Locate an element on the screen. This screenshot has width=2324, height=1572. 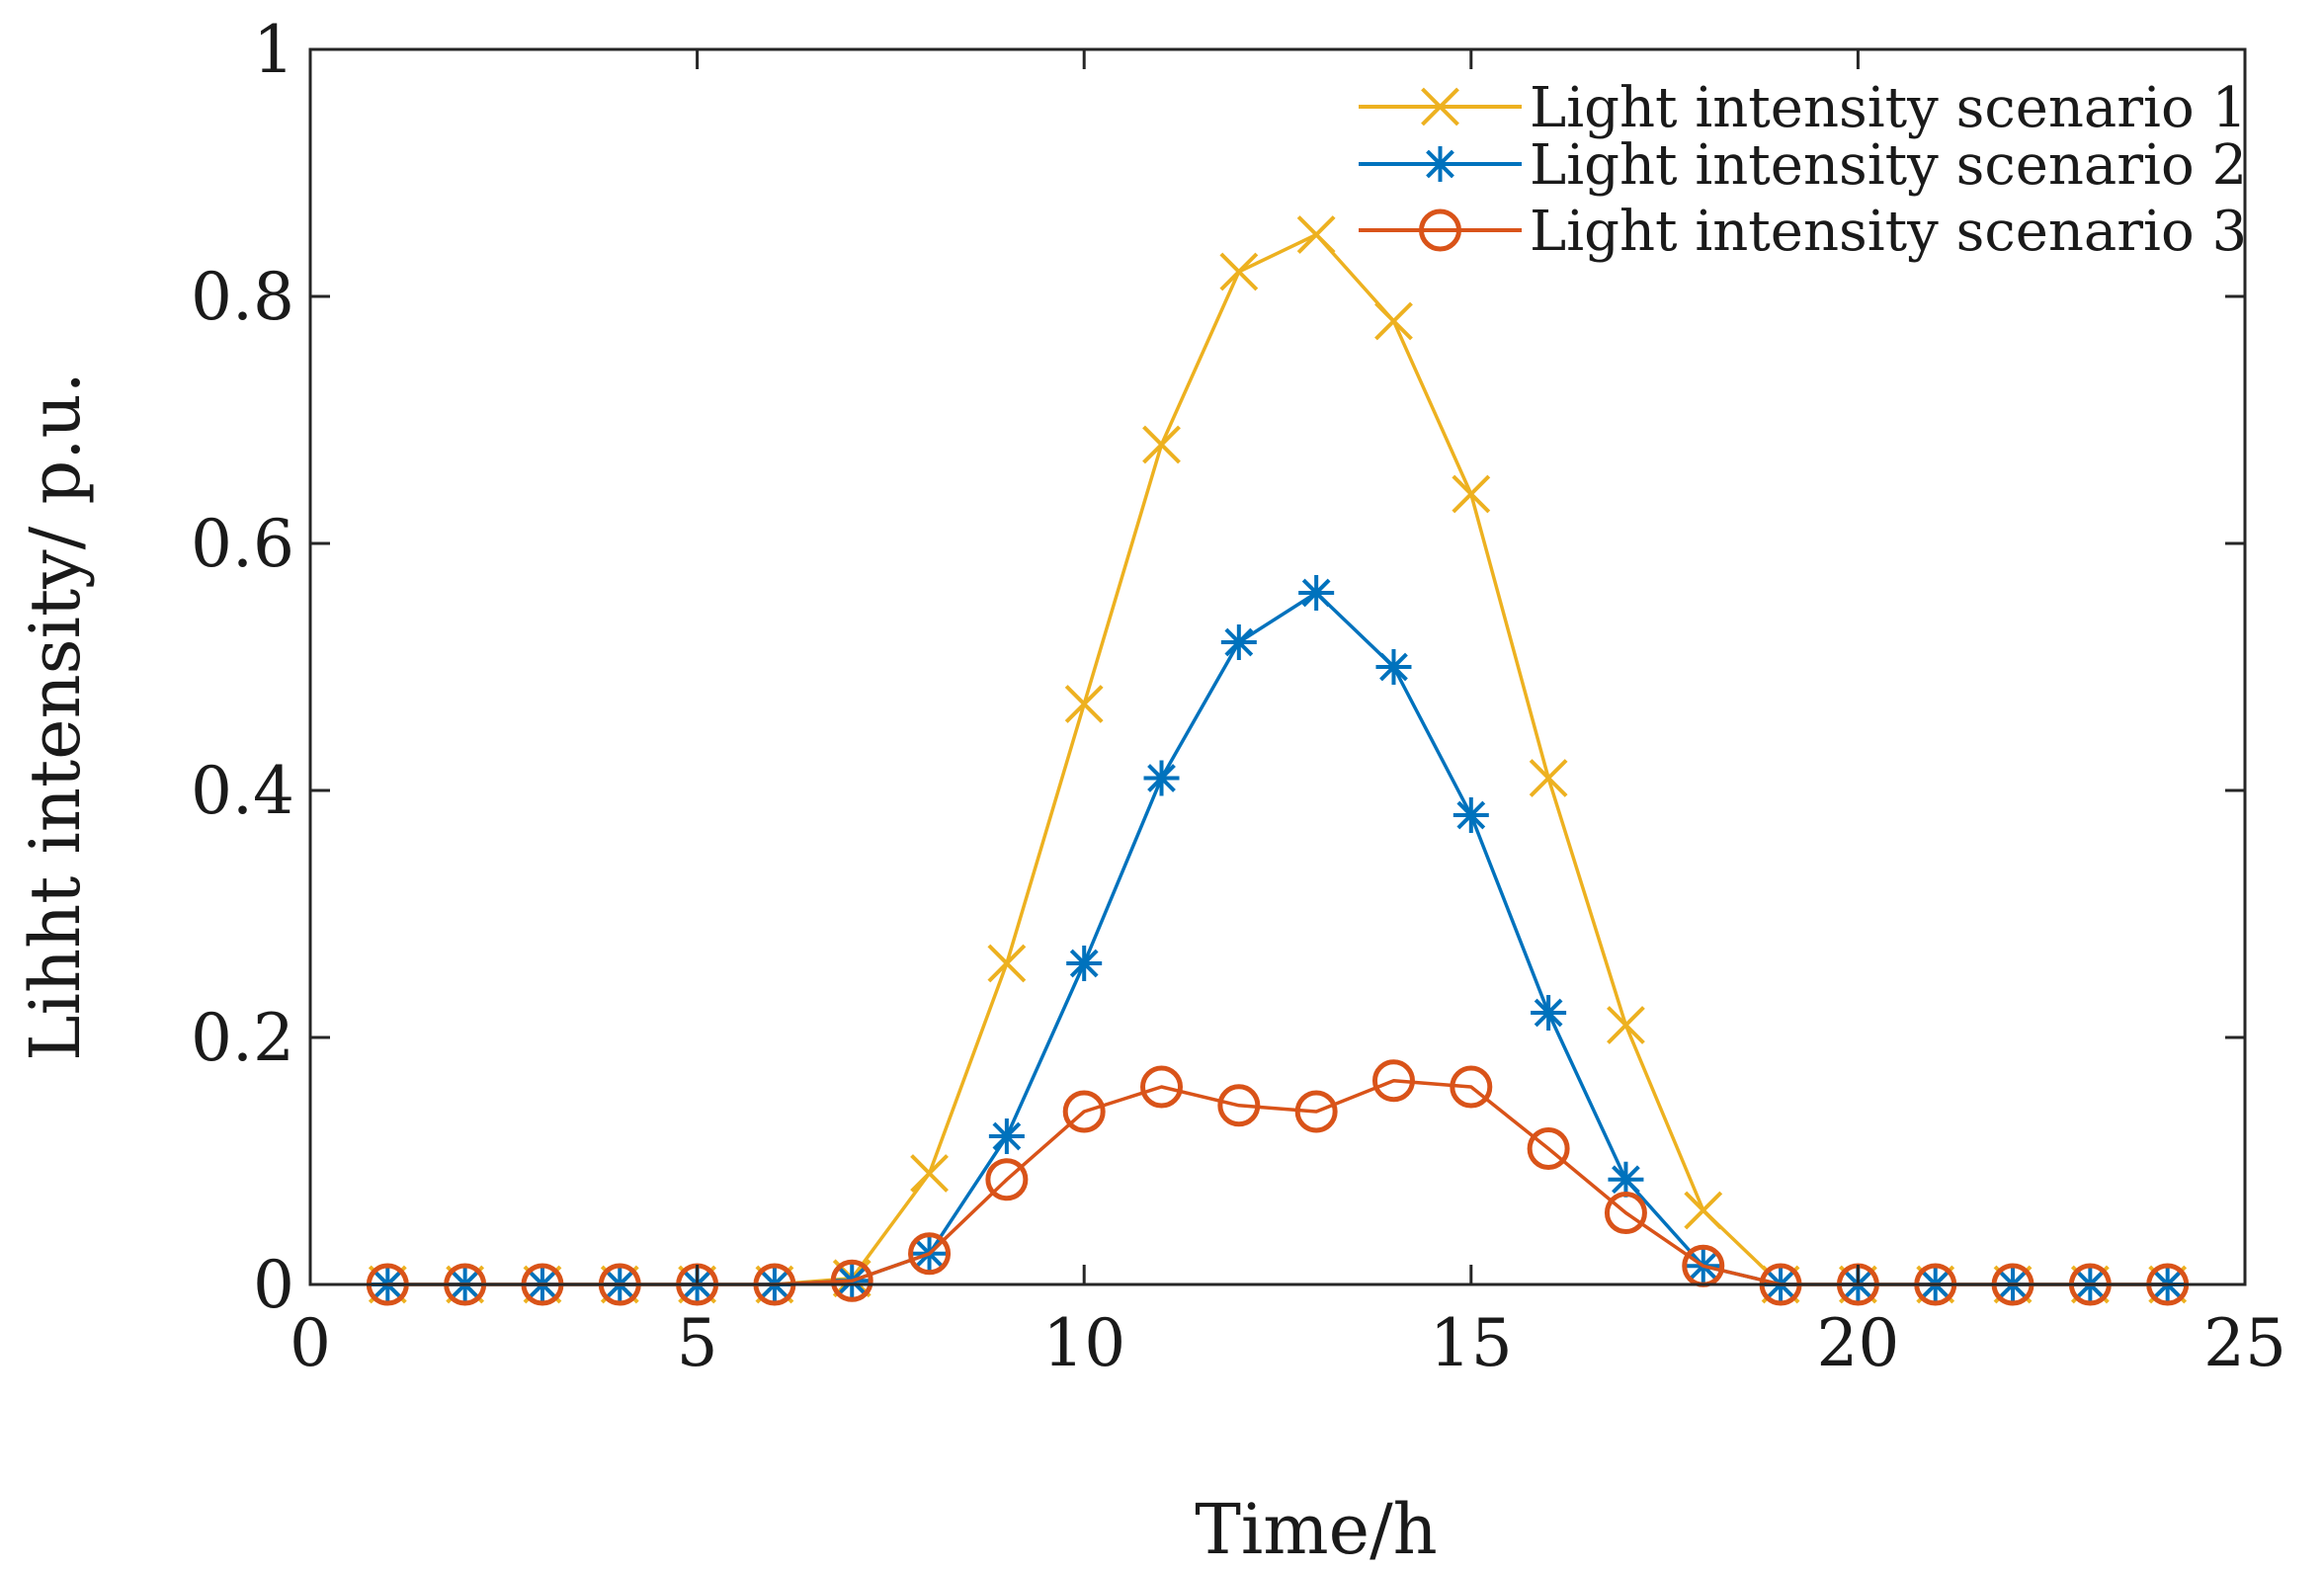
legend-item-3: Light intensity scenario 3 is located at coordinates (1803, 232).